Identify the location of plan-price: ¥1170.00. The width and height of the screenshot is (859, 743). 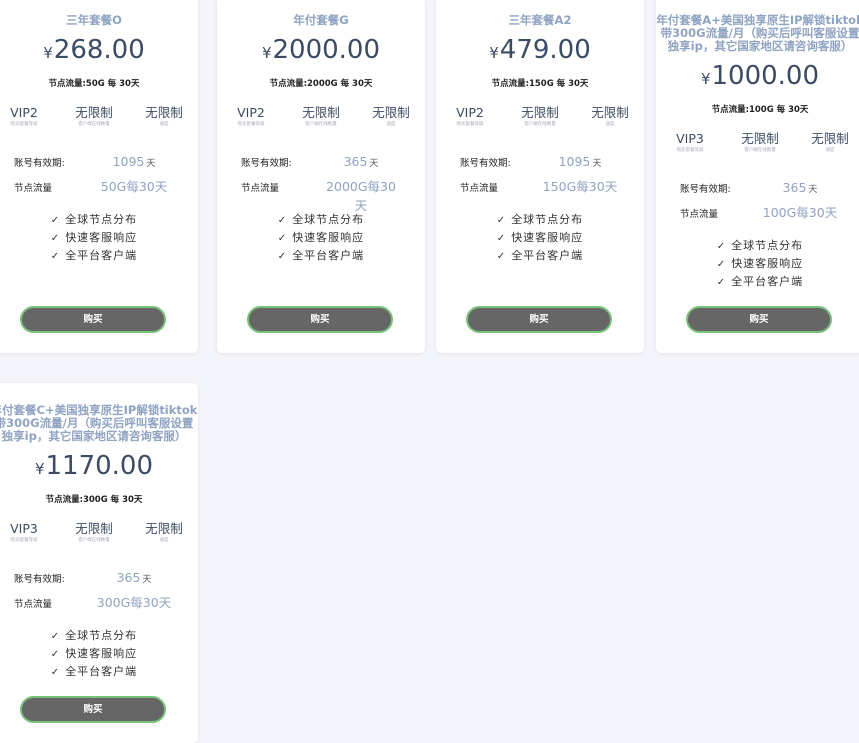
(94, 467).